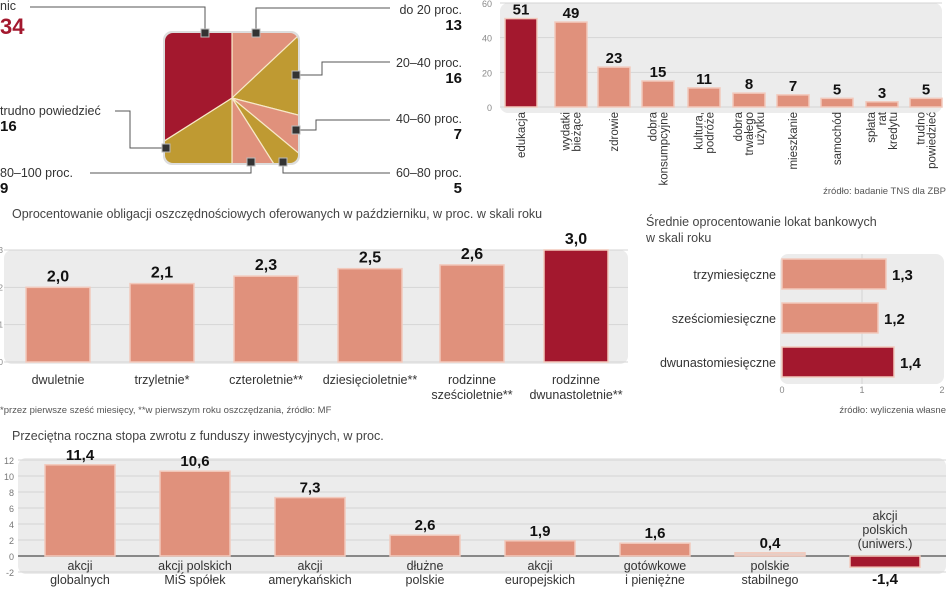 Image resolution: width=948 pixels, height=593 pixels. What do you see at coordinates (58, 276) in the screenshot?
I see `bar-value-label: 2,0` at bounding box center [58, 276].